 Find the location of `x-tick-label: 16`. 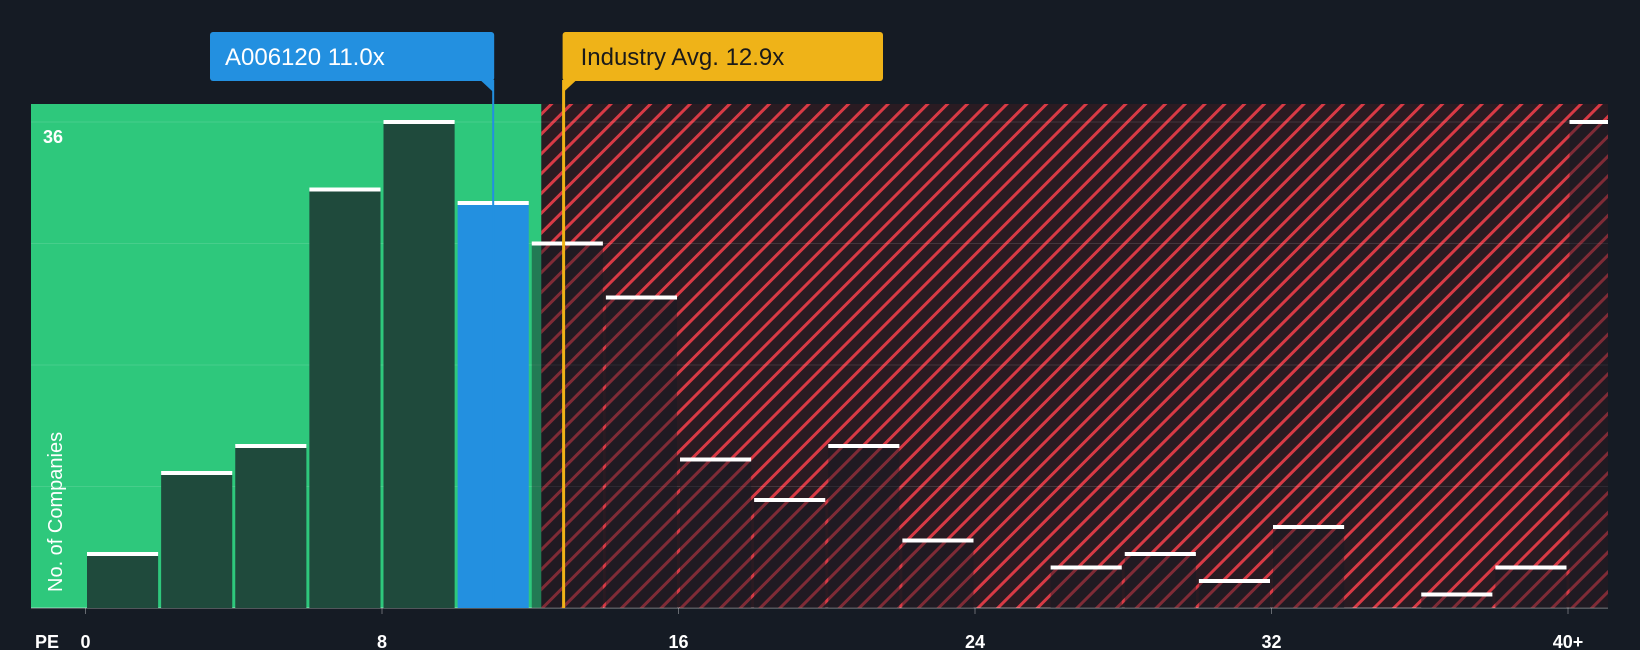

x-tick-label: 16 is located at coordinates (678, 641).